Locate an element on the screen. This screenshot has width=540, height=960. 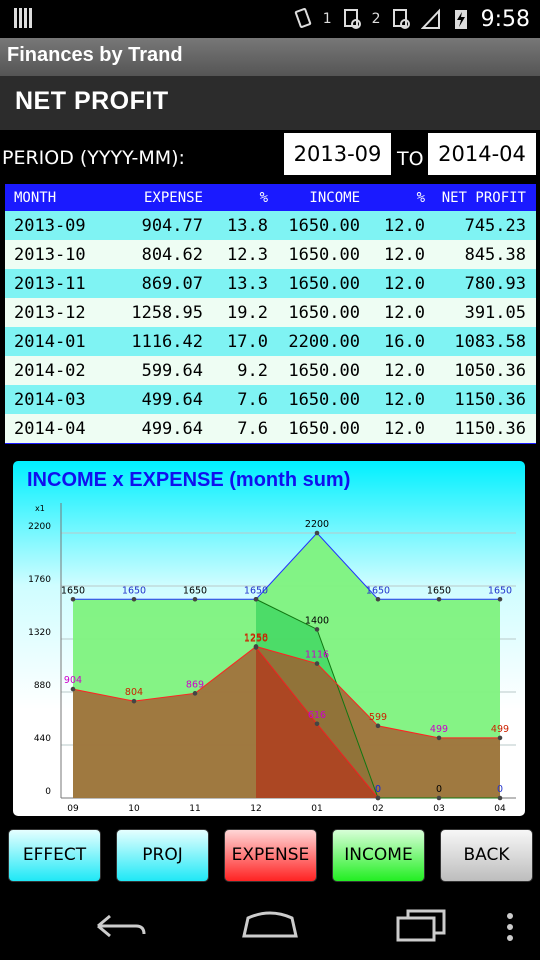
header-net-profit: NET PROFIT is located at coordinates (483, 197).